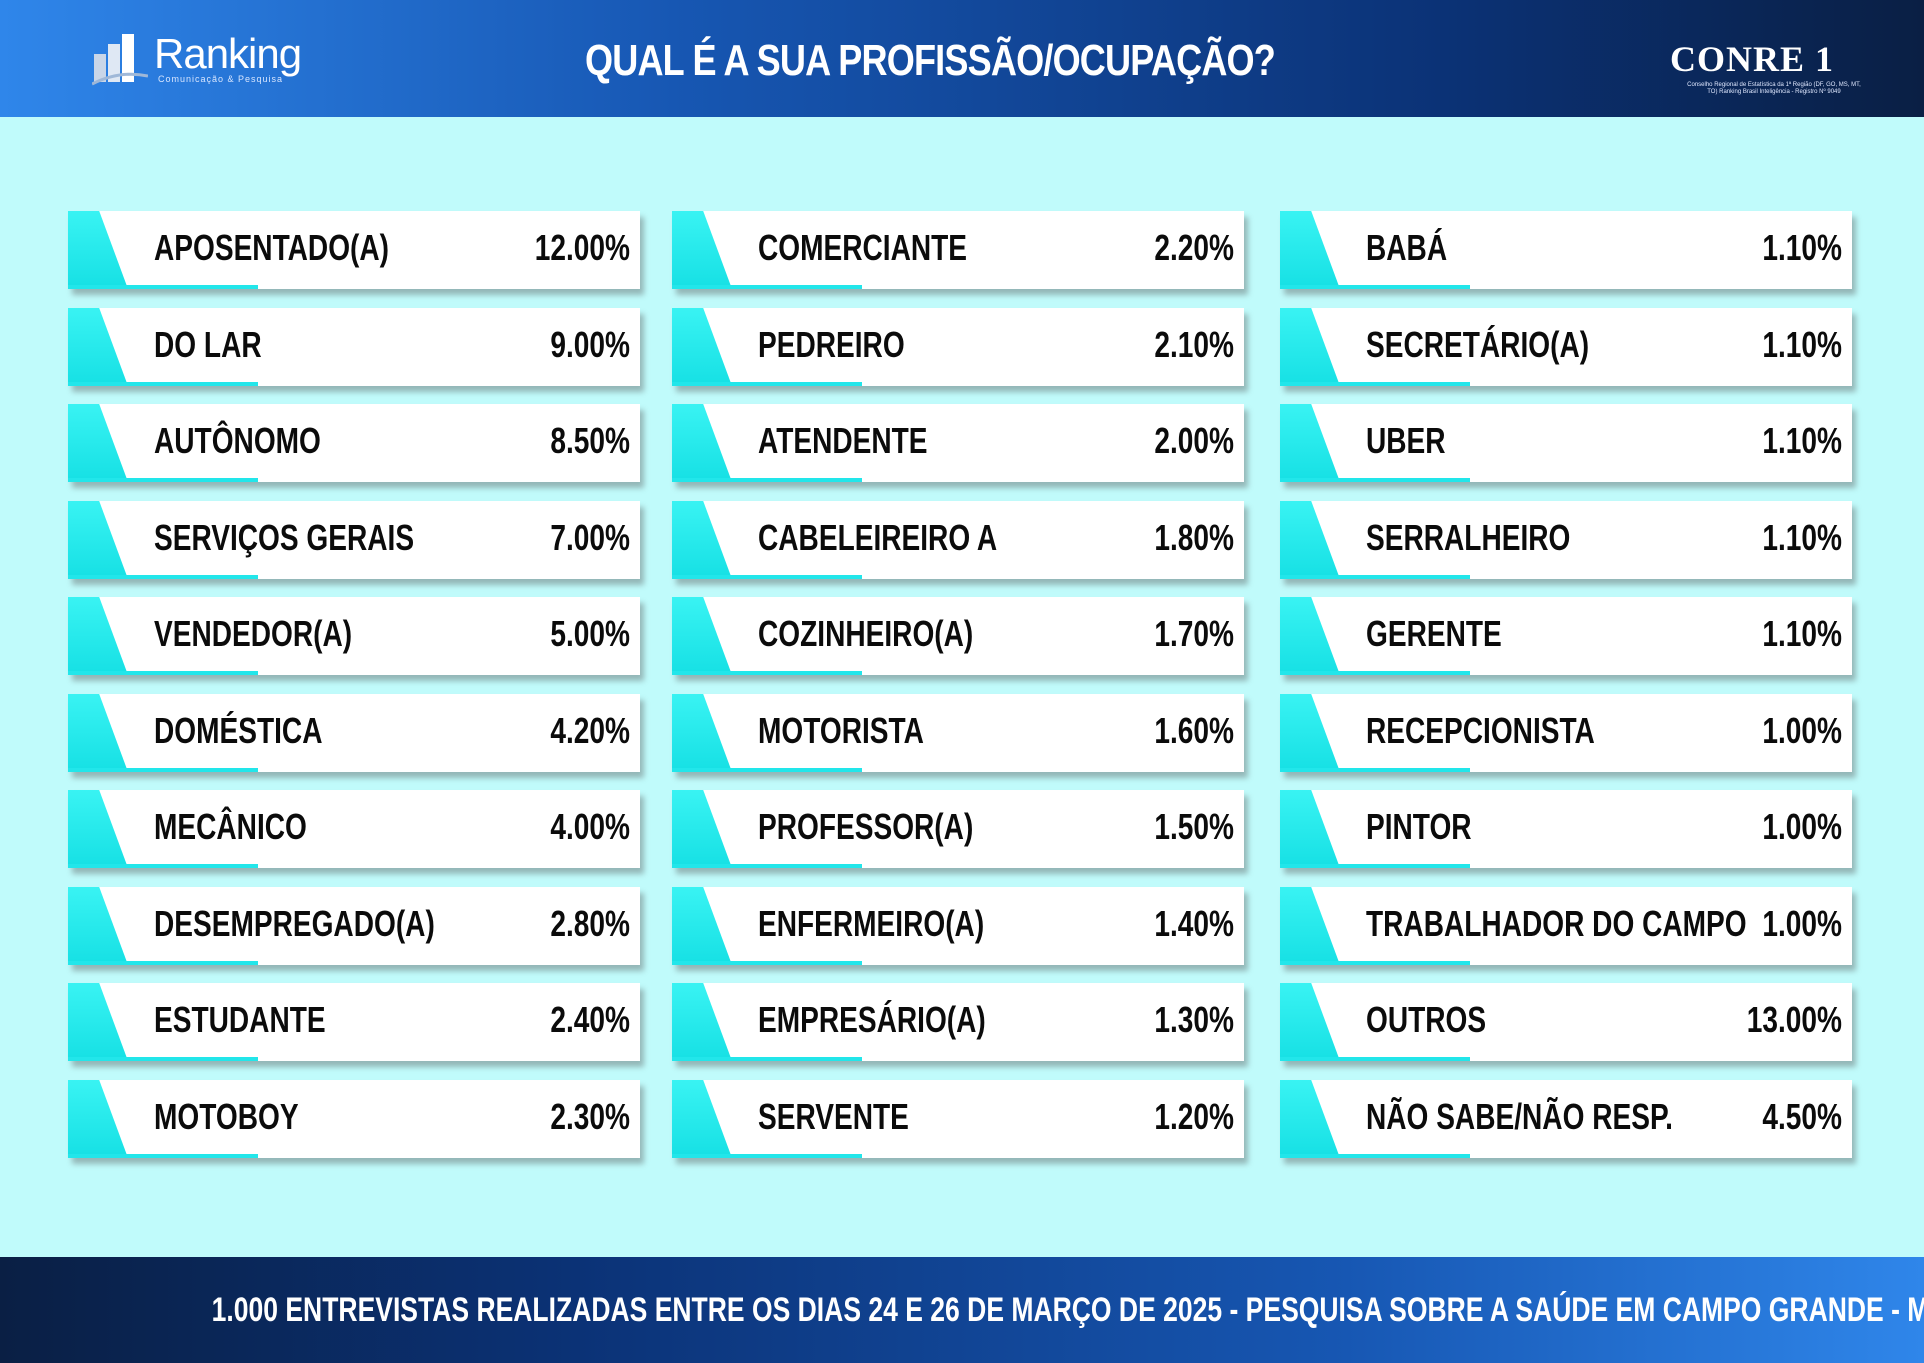 The height and width of the screenshot is (1363, 1924). What do you see at coordinates (590, 730) in the screenshot?
I see `row-value: 4.20%` at bounding box center [590, 730].